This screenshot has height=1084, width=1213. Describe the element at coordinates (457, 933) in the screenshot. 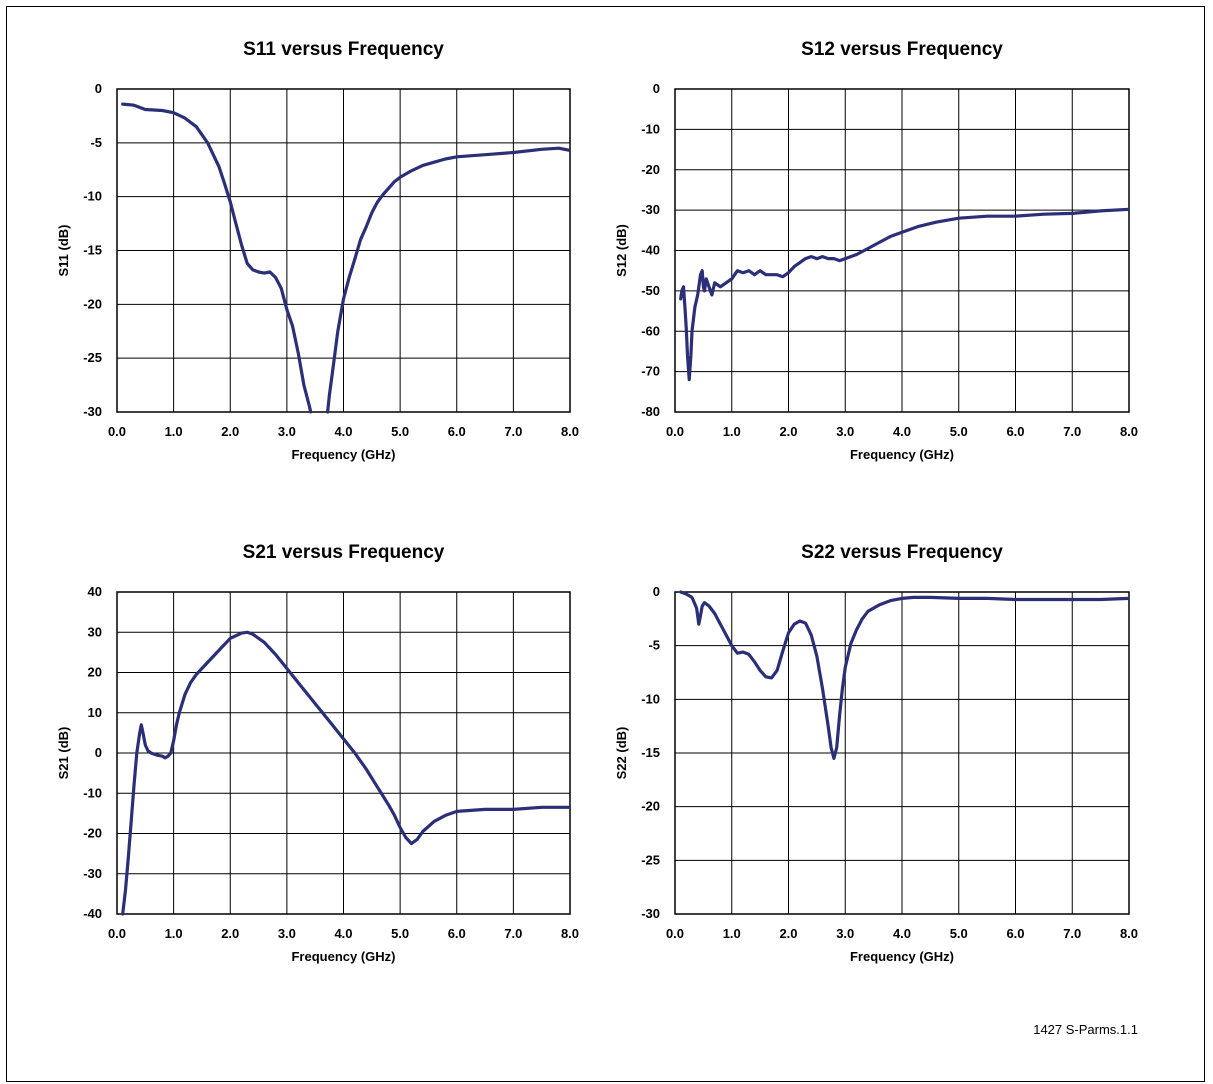

I see `s21-x-tick-label: 6.0` at that location.